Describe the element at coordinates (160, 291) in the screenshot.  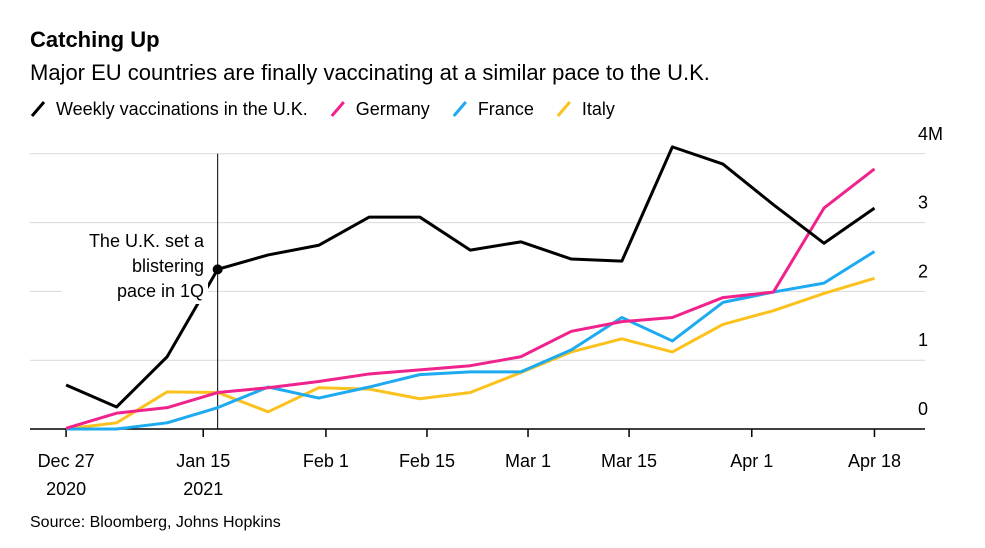
I see `annotation-text: pace in 1Q` at that location.